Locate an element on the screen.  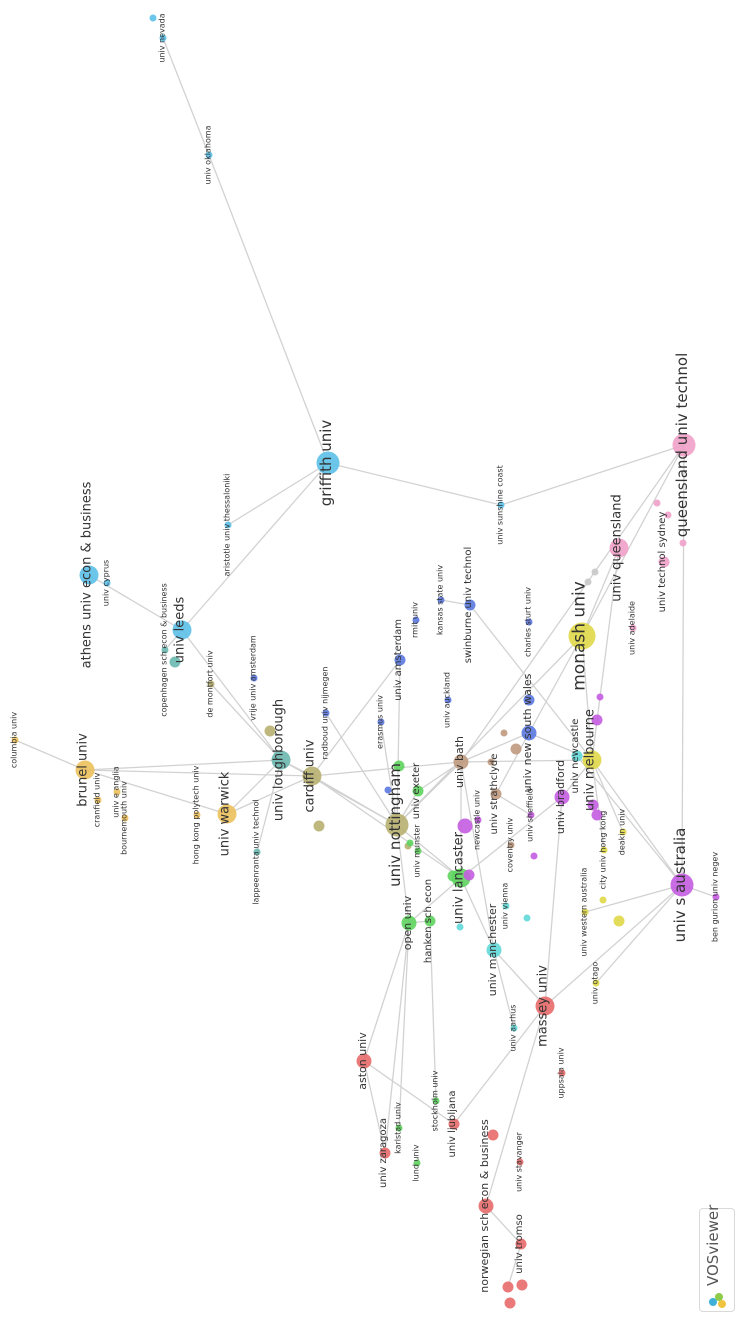
node-open-univ is located at coordinates (409, 923).